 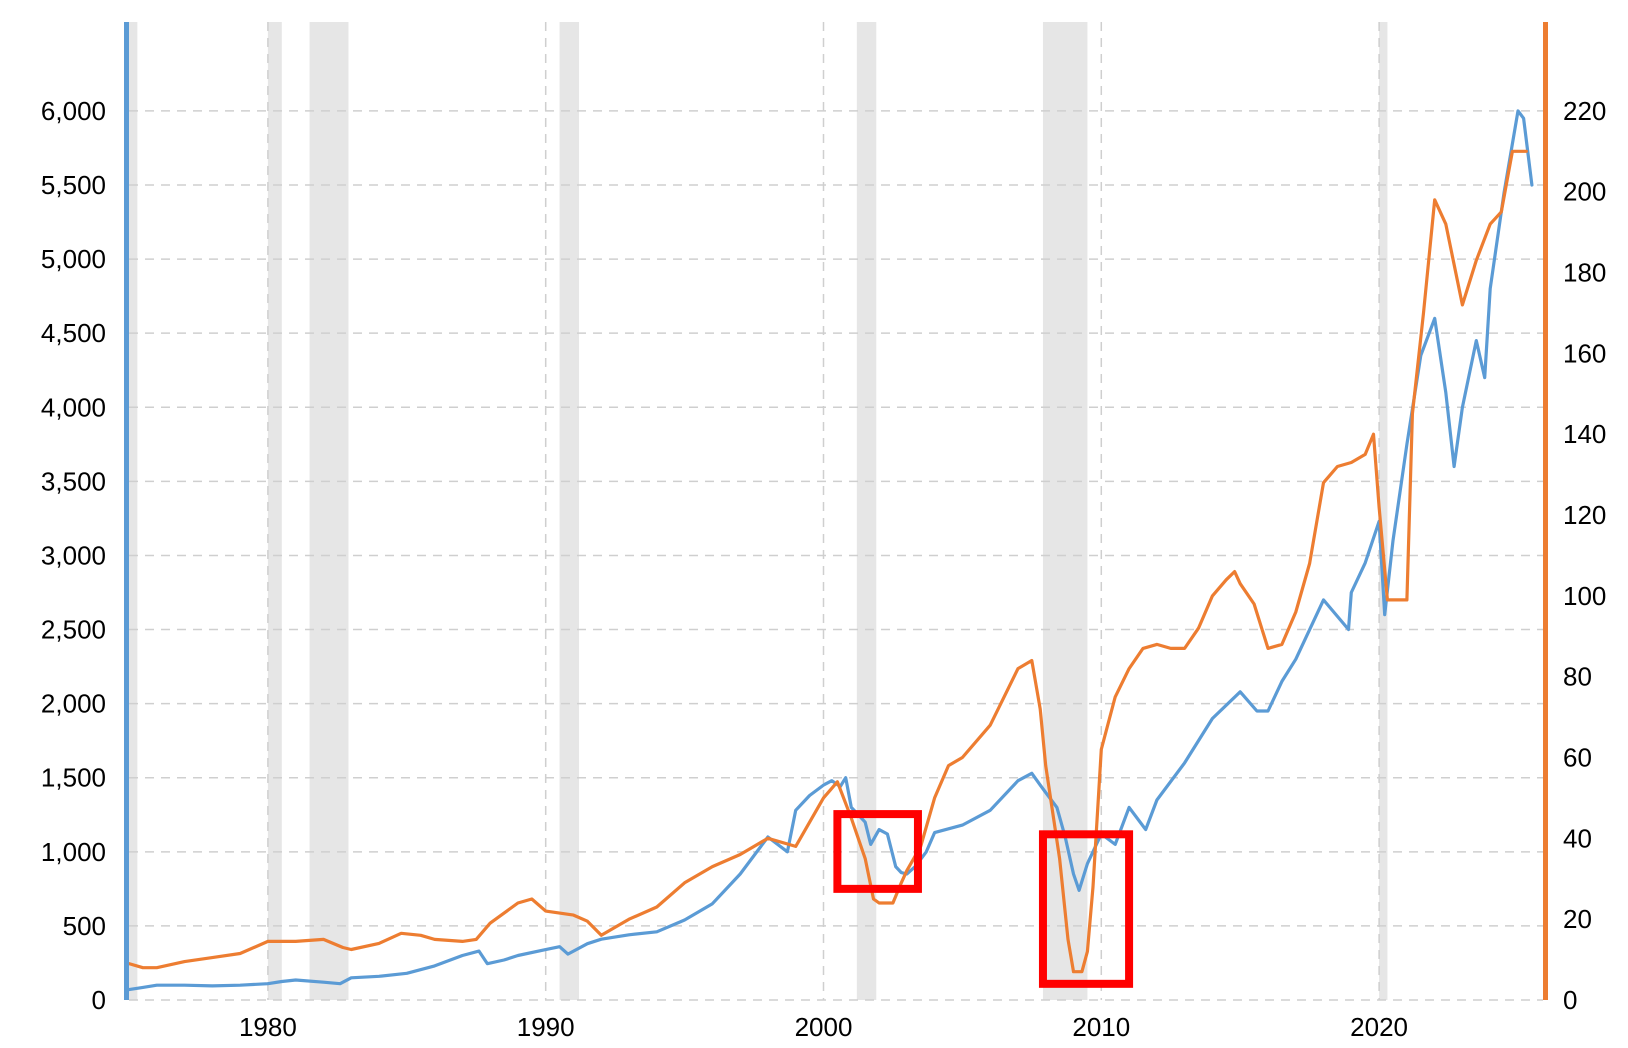 I want to click on y-tick-label-right: 80, so click(x=1577, y=677).